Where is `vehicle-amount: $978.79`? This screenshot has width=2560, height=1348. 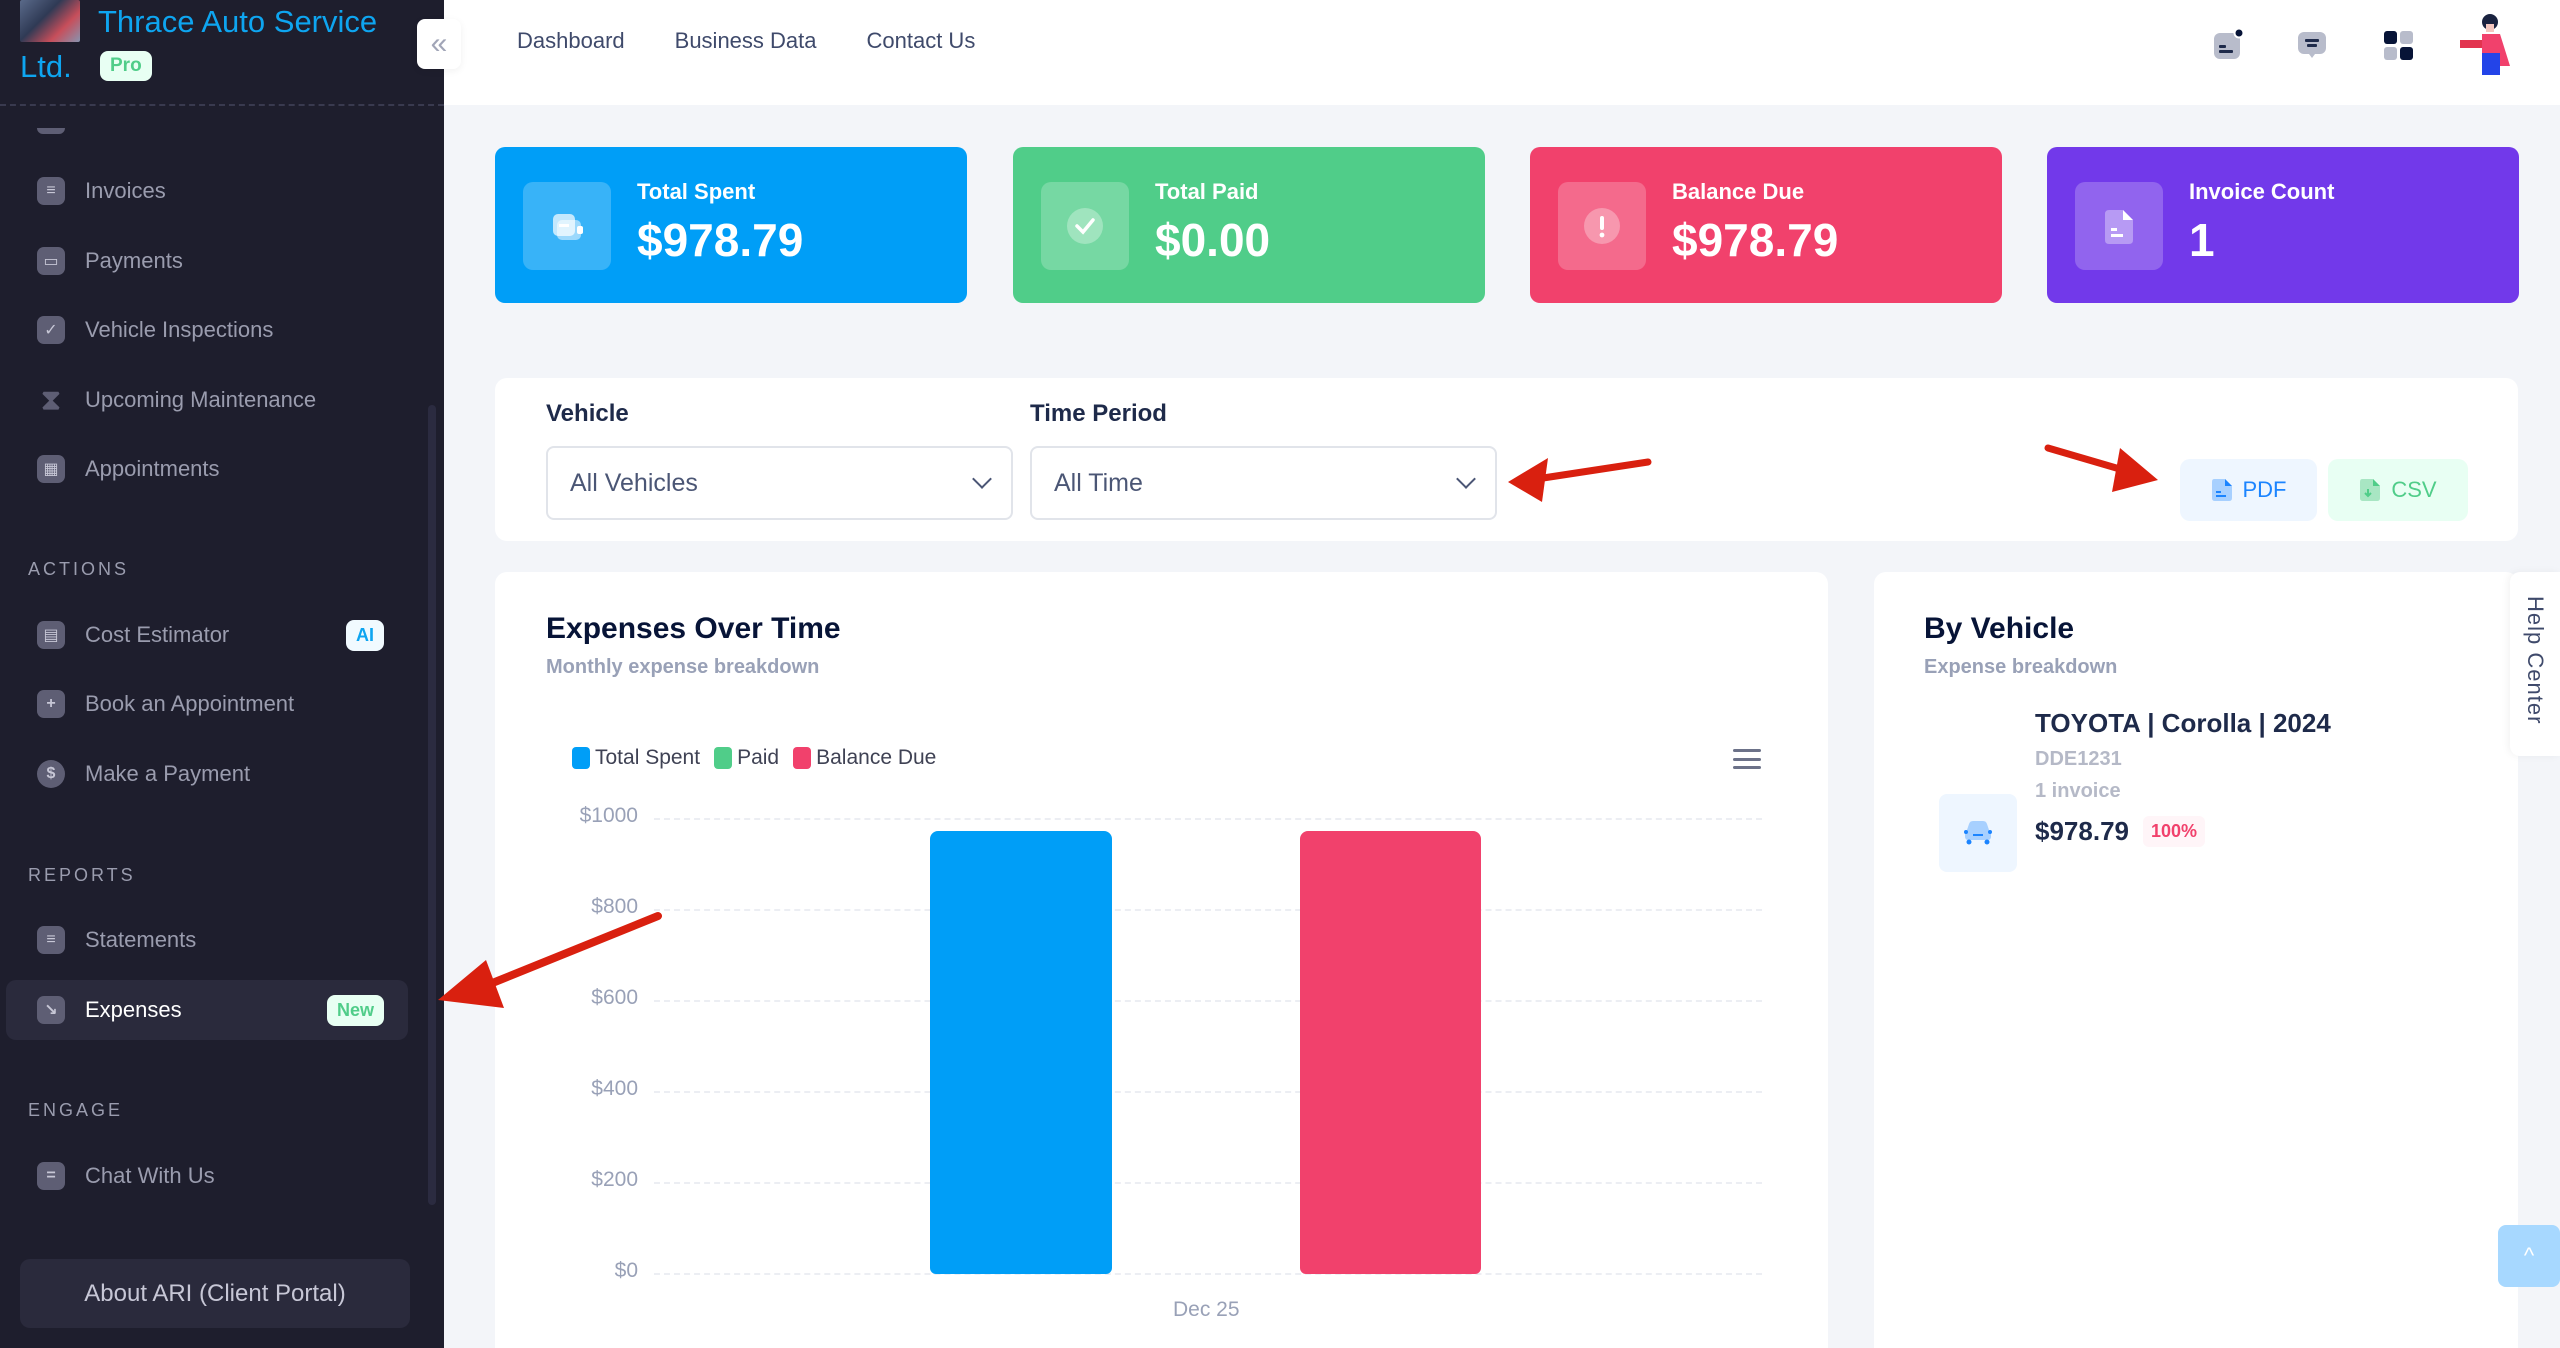
vehicle-amount: $978.79 is located at coordinates (2082, 831).